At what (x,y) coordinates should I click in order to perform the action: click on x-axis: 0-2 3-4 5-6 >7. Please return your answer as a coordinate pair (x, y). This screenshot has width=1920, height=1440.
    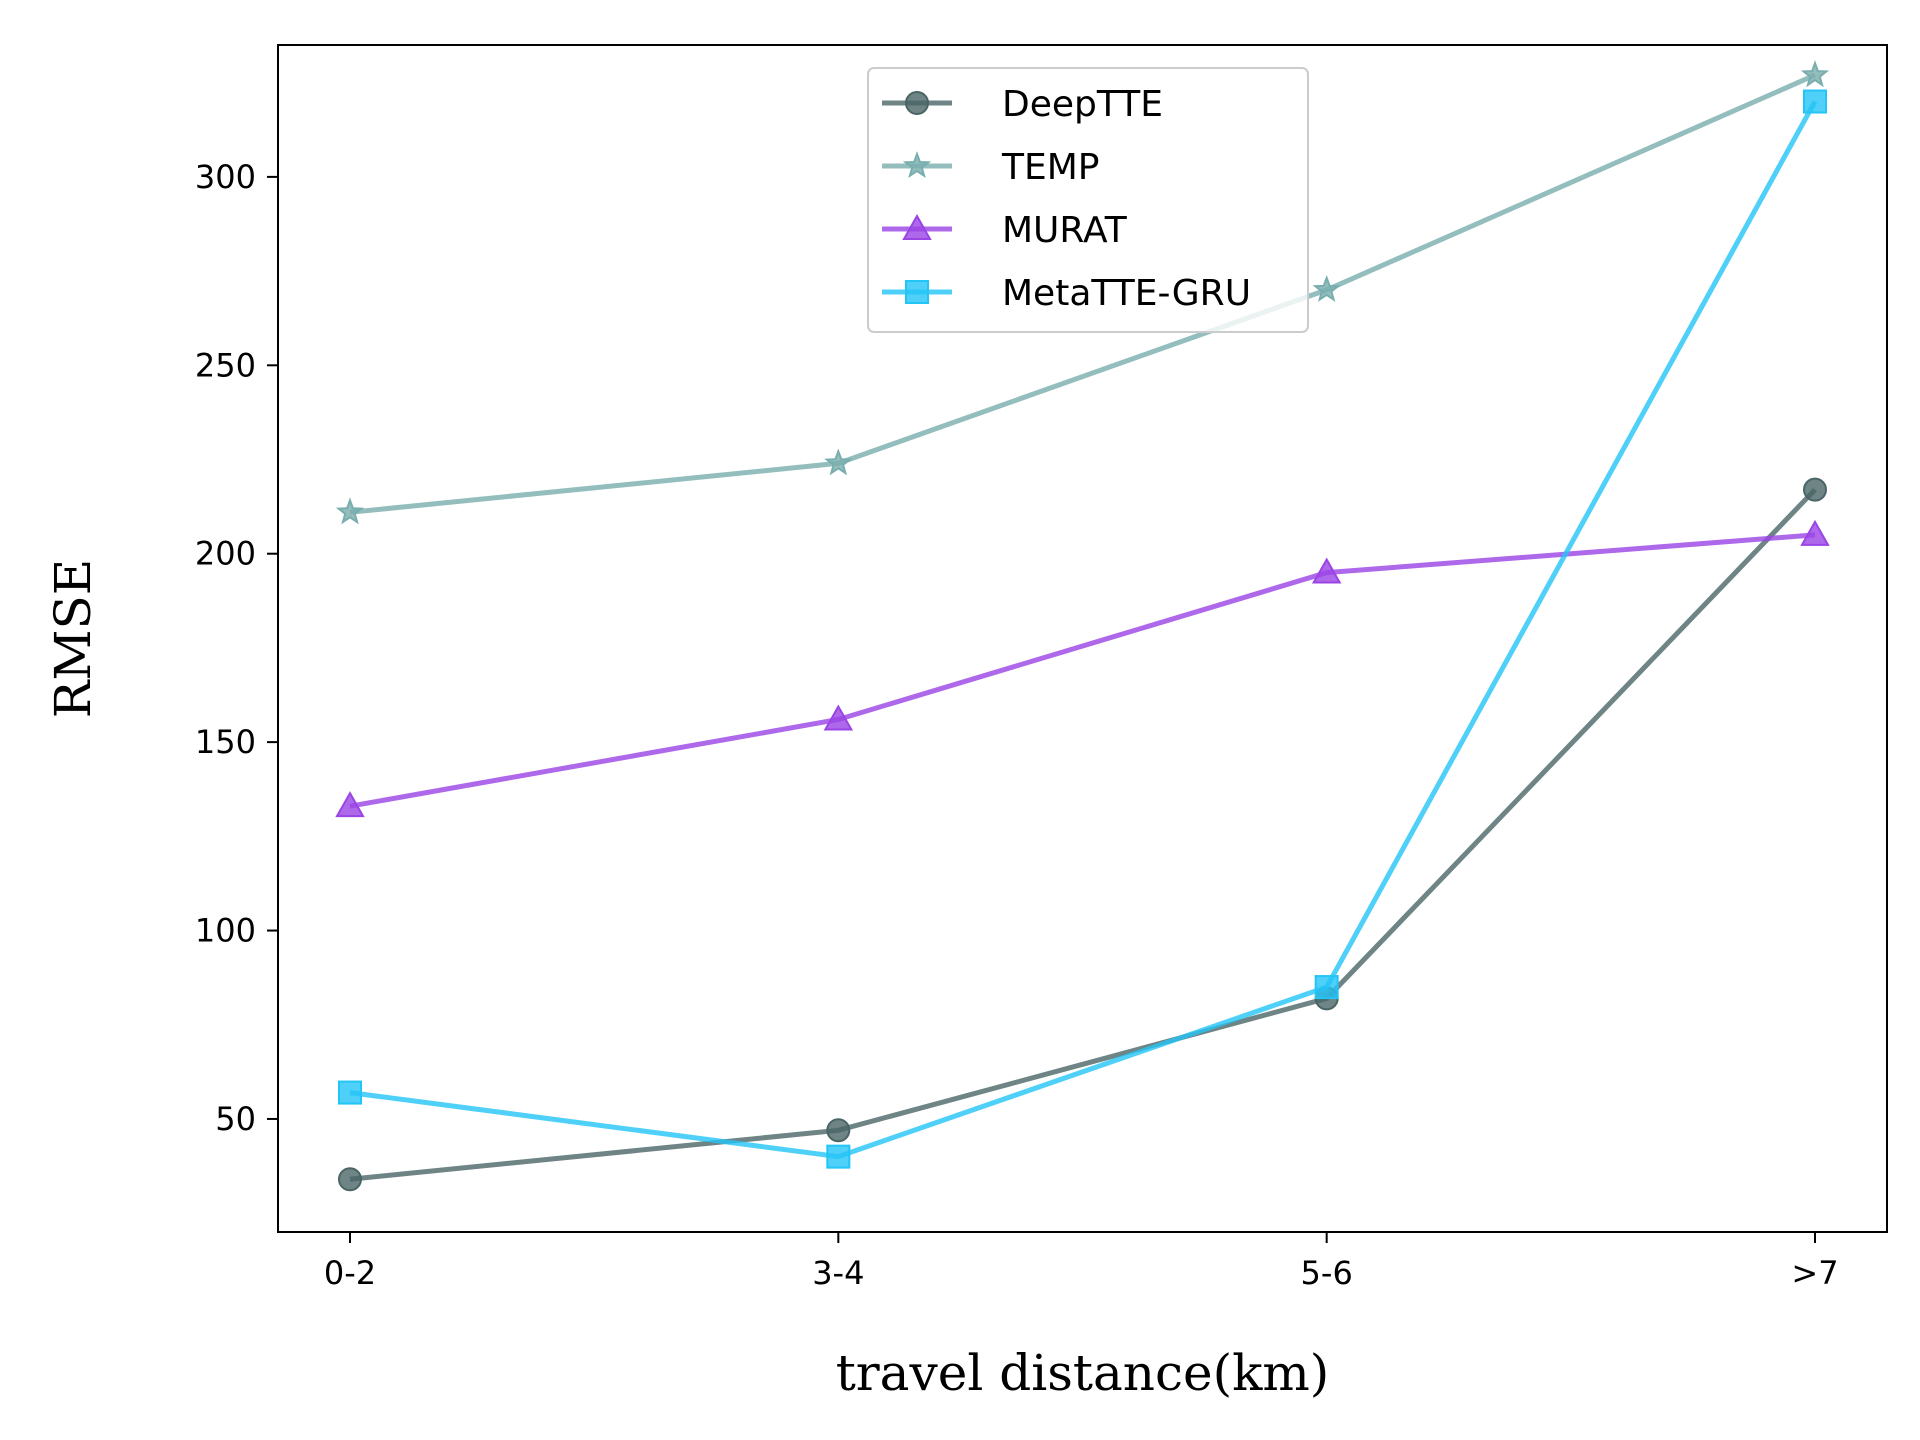
    Looking at the image, I should click on (1081, 1262).